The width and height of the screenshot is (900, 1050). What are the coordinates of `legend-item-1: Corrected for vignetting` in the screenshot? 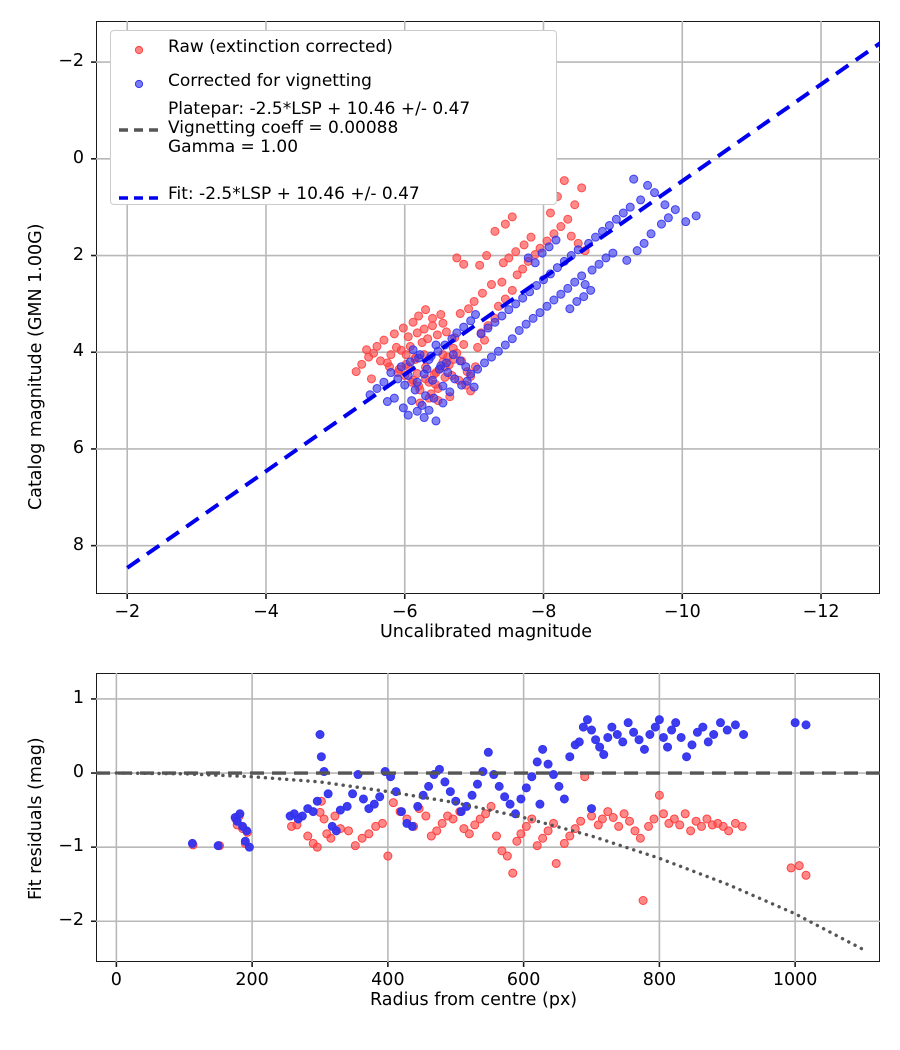 It's located at (270, 81).